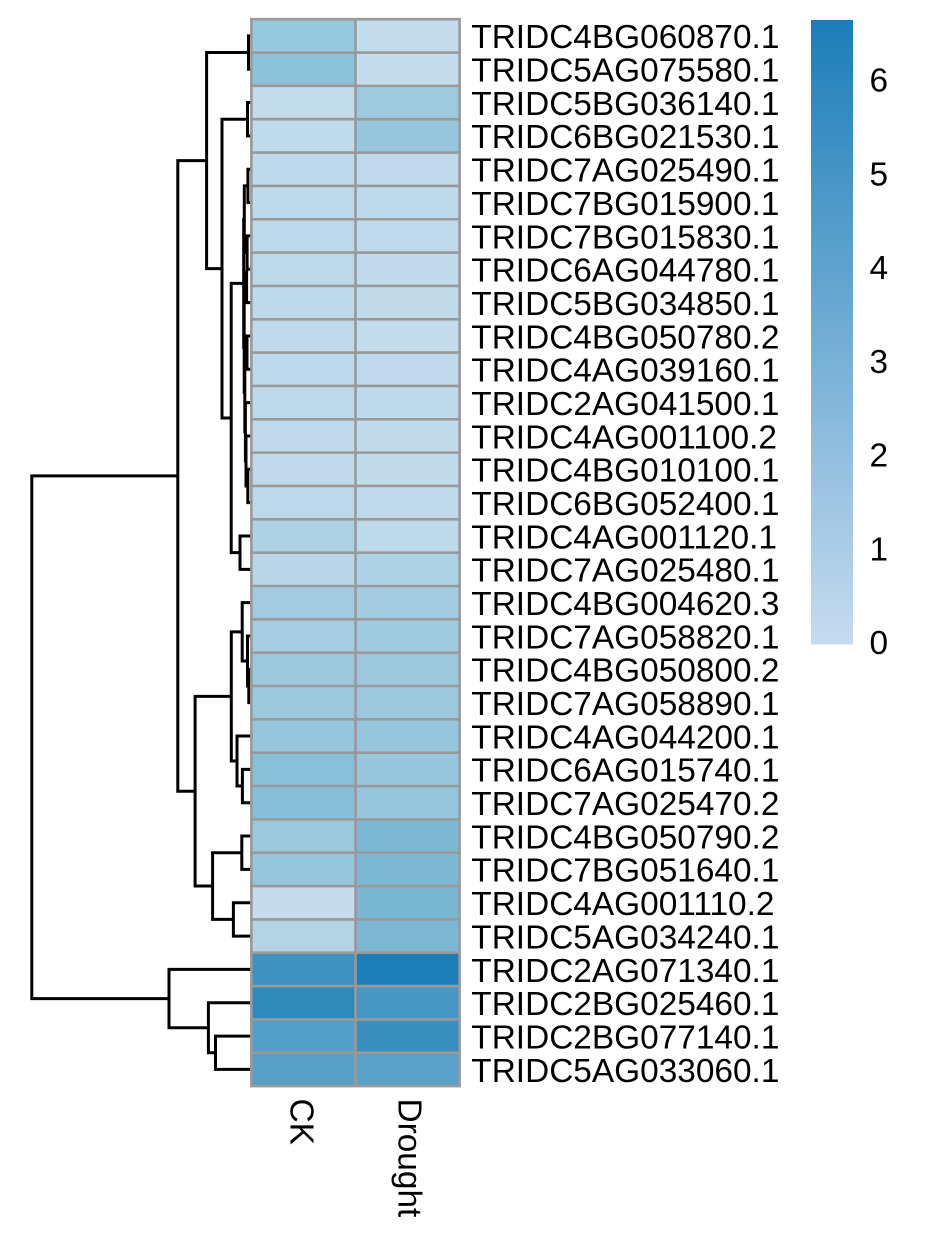 This screenshot has height=1247, width=930. Describe the element at coordinates (625, 737) in the screenshot. I see `svg-text: TRIDC4AG044200.1` at that location.